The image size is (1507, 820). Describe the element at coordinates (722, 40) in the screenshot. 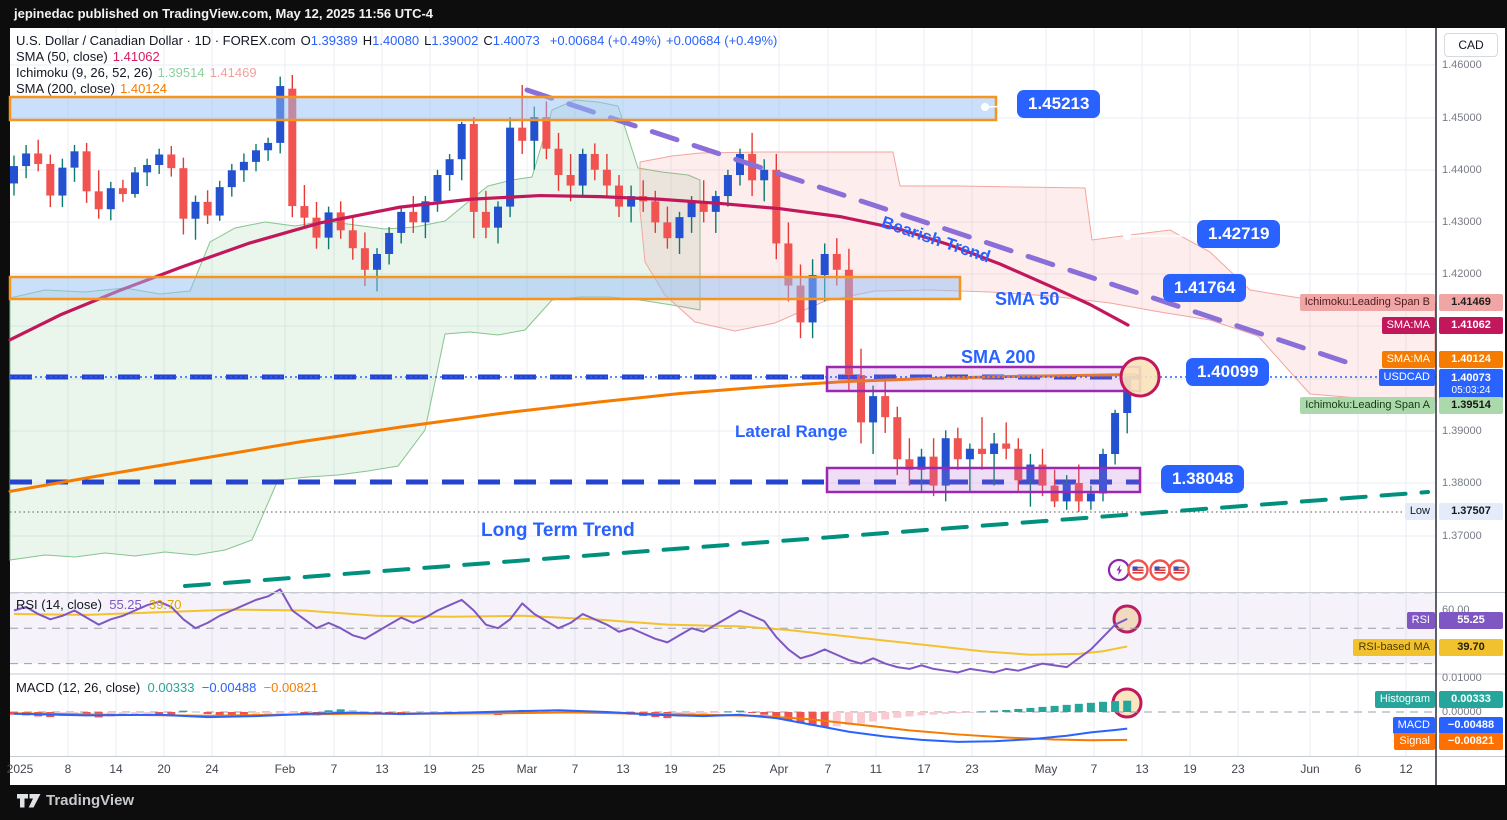

I see `change-value-2: +0.00684 (+0.49%)` at that location.